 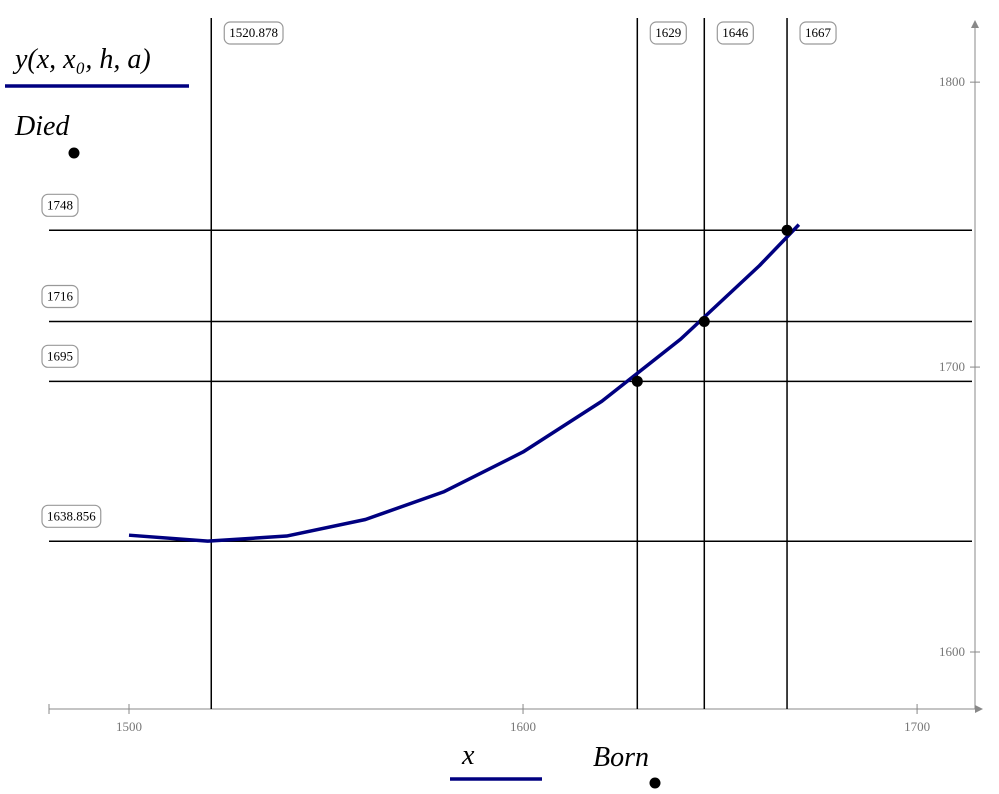 I want to click on marker-label: 1638.856, so click(x=71, y=515).